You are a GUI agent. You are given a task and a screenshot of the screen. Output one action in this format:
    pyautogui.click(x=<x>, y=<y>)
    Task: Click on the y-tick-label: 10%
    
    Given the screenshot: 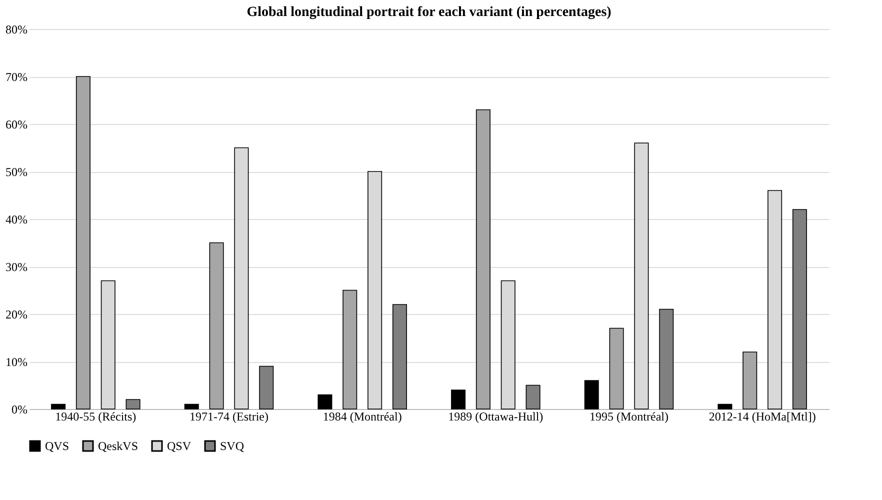 What is the action you would take?
    pyautogui.click(x=17, y=362)
    